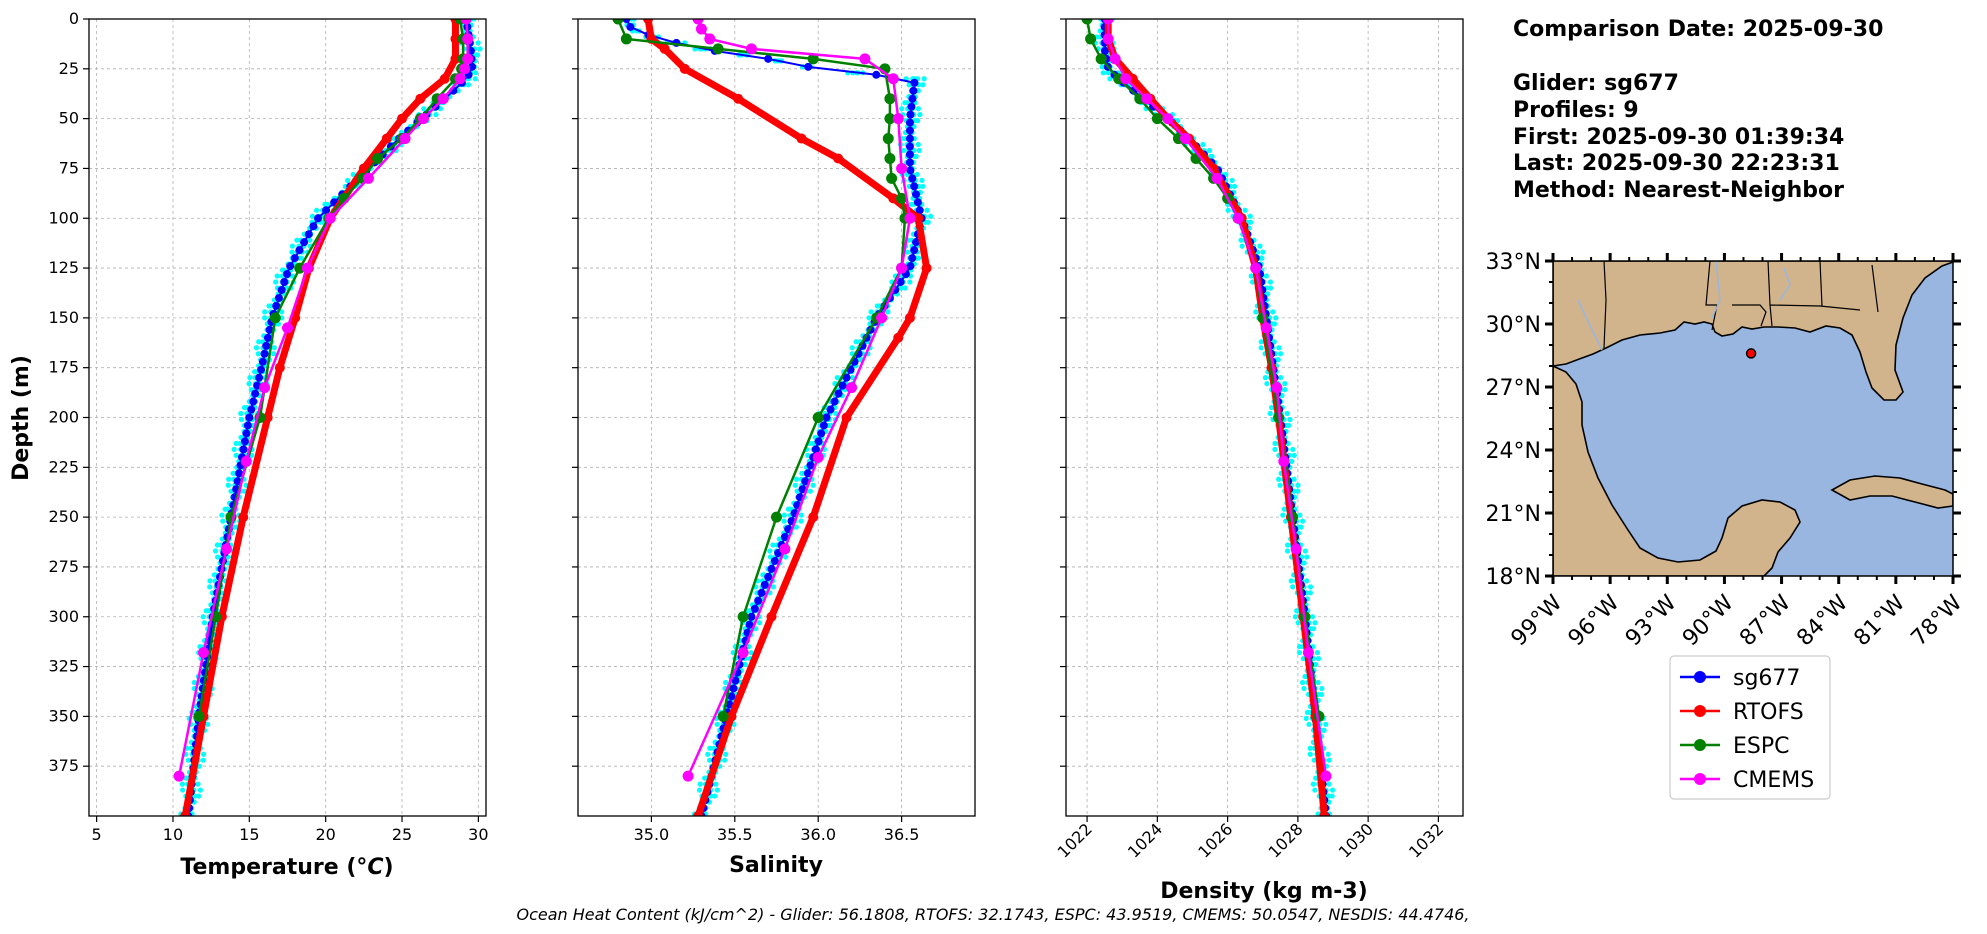 This screenshot has width=1987, height=934. What do you see at coordinates (325, 834) in the screenshot?
I see `x-tick-label: 20` at bounding box center [325, 834].